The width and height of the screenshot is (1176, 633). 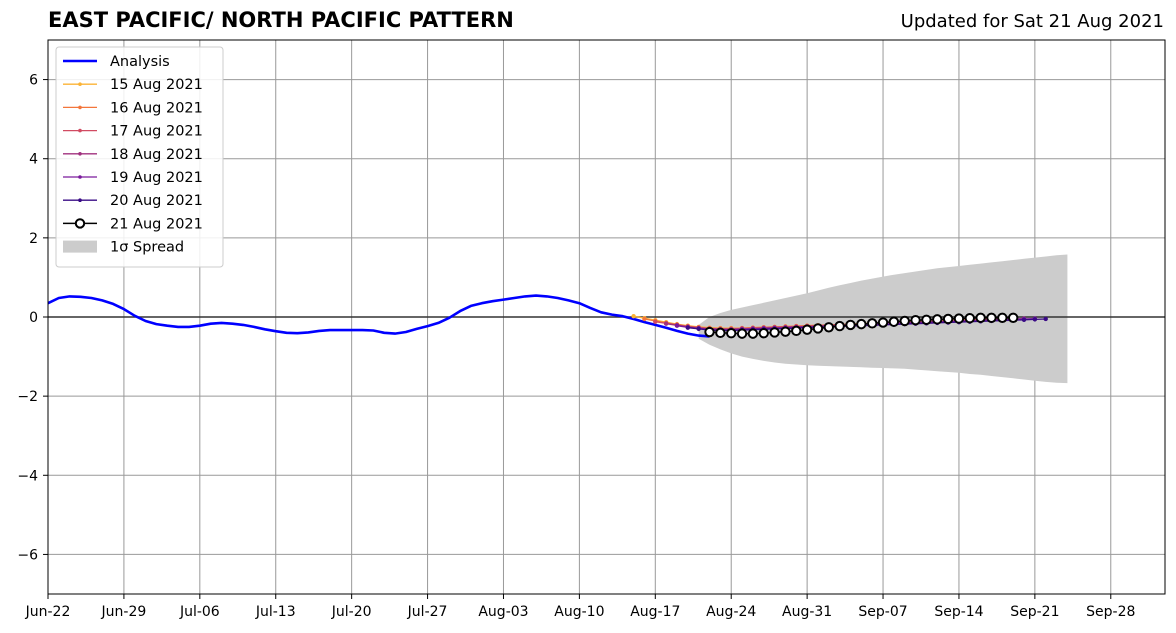 What do you see at coordinates (33, 318) in the screenshot?
I see `y-tick-label: 0` at bounding box center [33, 318].